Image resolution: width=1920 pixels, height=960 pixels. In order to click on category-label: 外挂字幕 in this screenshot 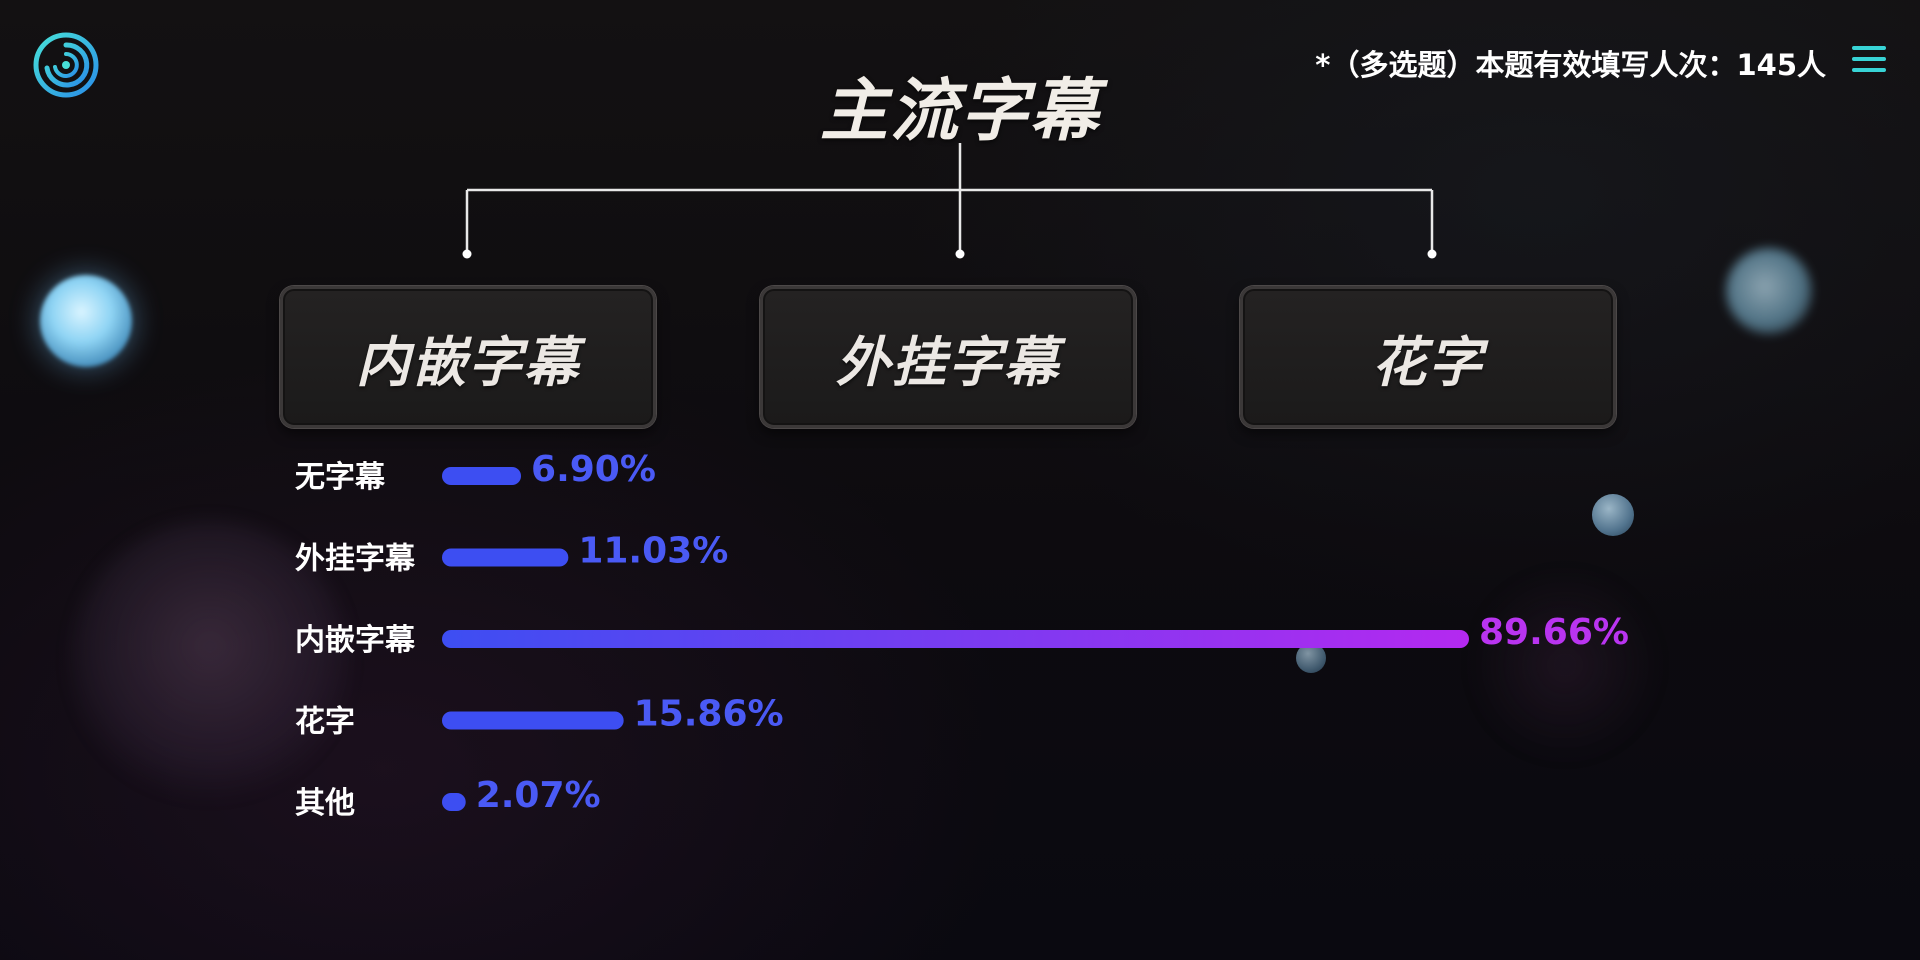, I will do `click(948, 362)`.